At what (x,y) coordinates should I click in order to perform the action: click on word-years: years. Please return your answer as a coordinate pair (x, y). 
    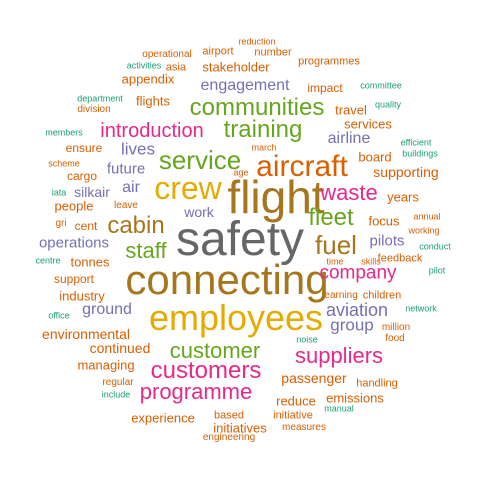
    Looking at the image, I should click on (403, 197).